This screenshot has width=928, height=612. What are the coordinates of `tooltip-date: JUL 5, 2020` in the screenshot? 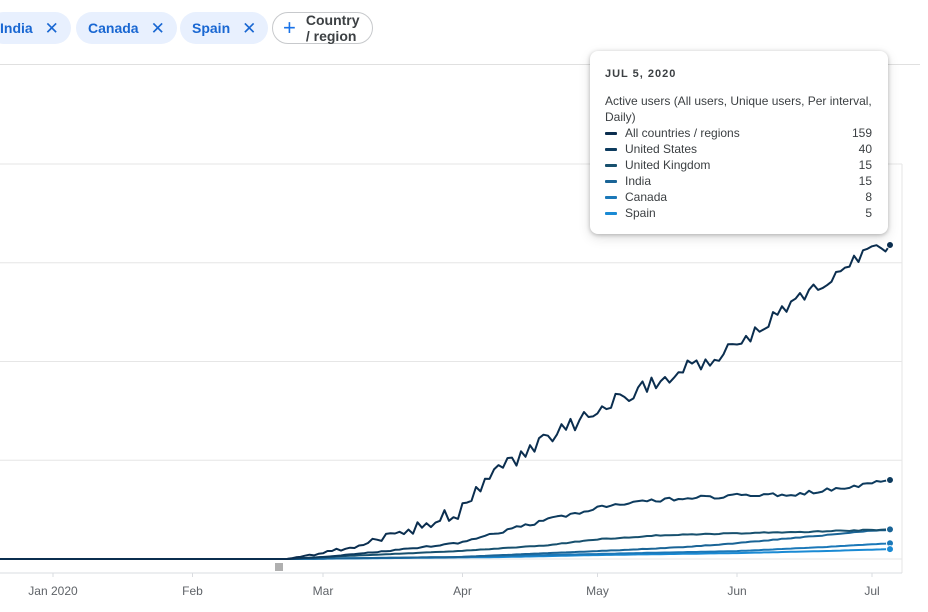 It's located at (641, 74).